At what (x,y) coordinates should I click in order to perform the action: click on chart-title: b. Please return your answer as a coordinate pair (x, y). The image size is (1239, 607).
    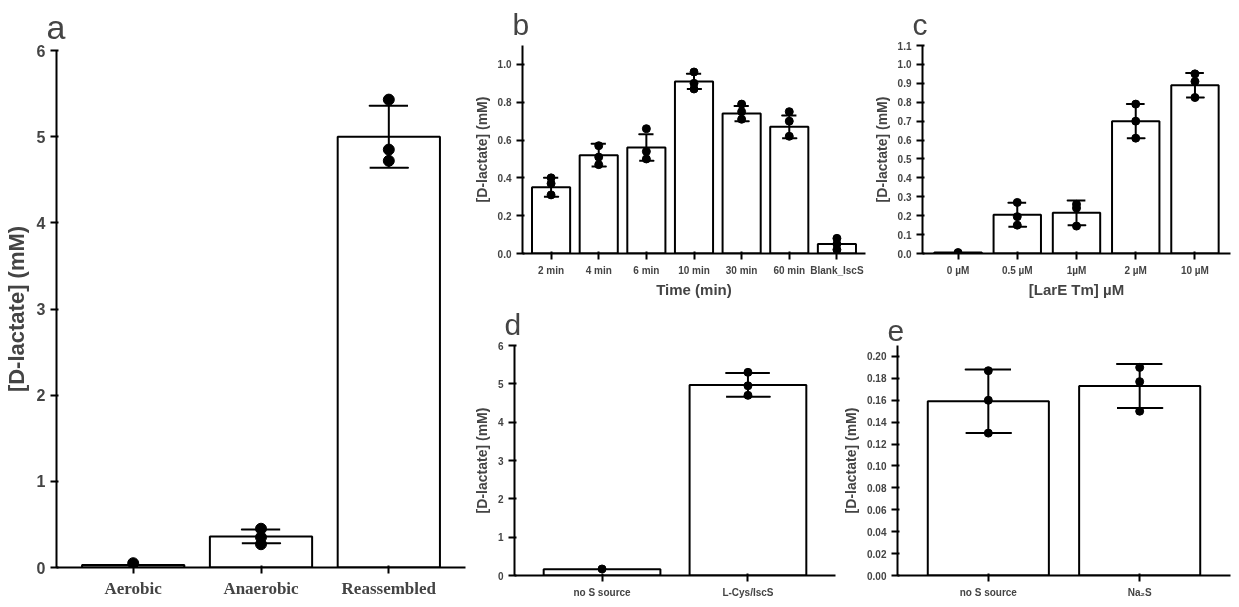
    Looking at the image, I should click on (521, 24).